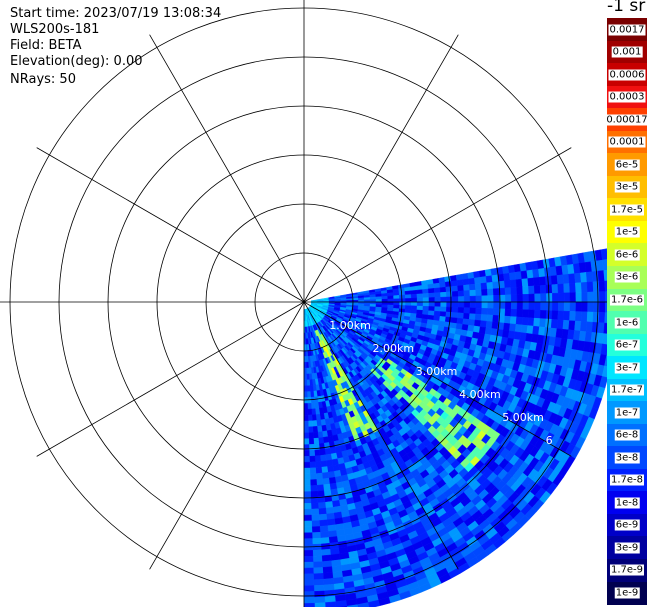  Describe the element at coordinates (627, 232) in the screenshot. I see `colorbar-tick-label: 1e-5` at that location.